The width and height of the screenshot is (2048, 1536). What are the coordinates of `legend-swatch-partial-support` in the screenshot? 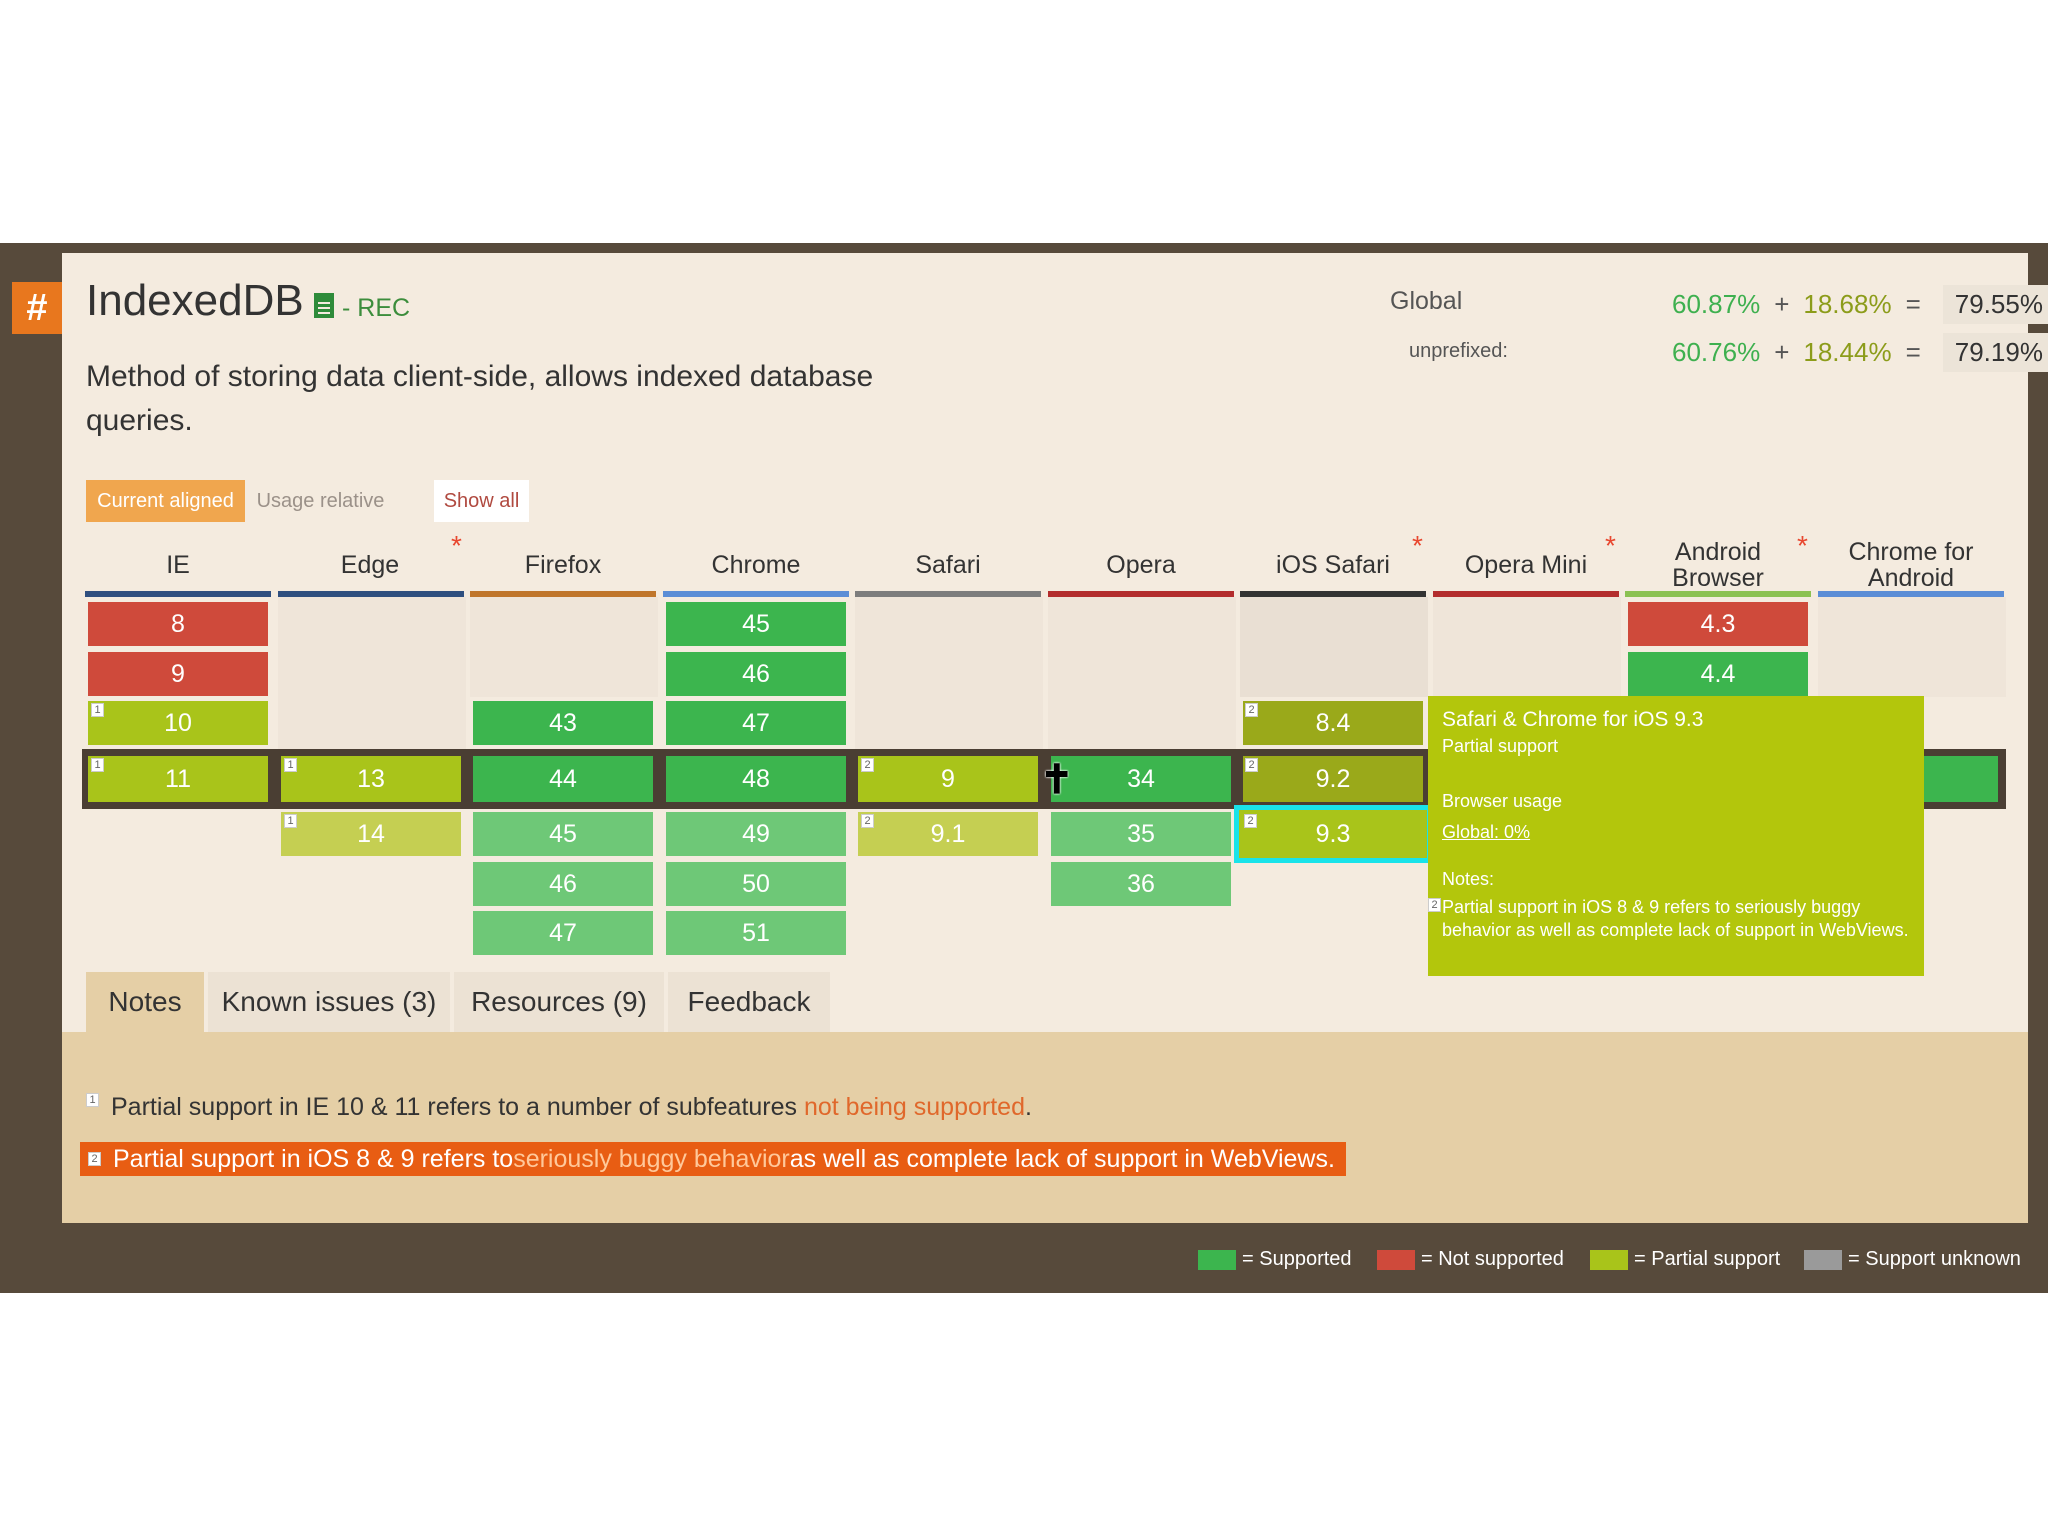 It's located at (1609, 1259).